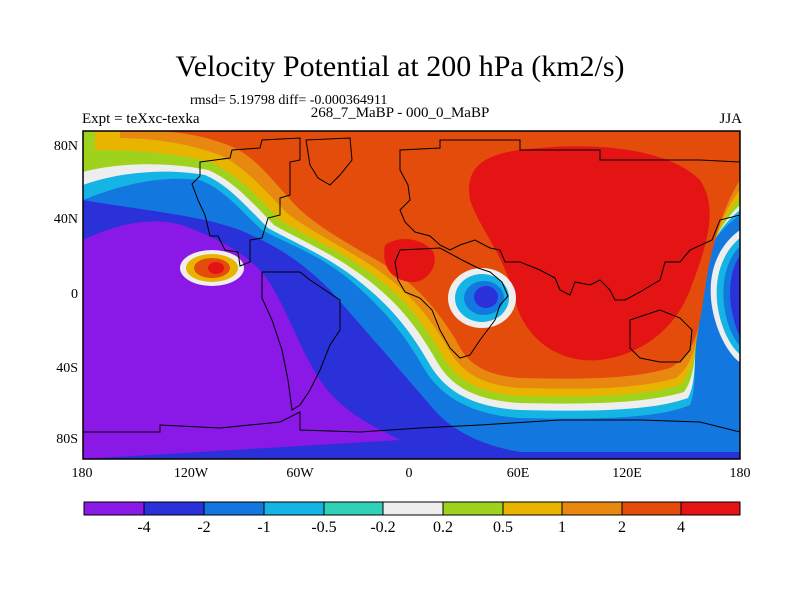 The height and width of the screenshot is (600, 800). I want to click on y-tick-label: 0, so click(74, 294).